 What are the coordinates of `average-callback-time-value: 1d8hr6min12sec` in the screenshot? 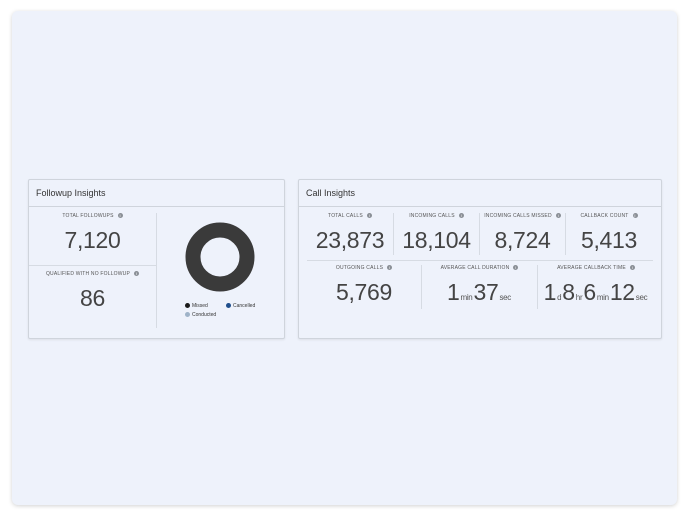 It's located at (595, 292).